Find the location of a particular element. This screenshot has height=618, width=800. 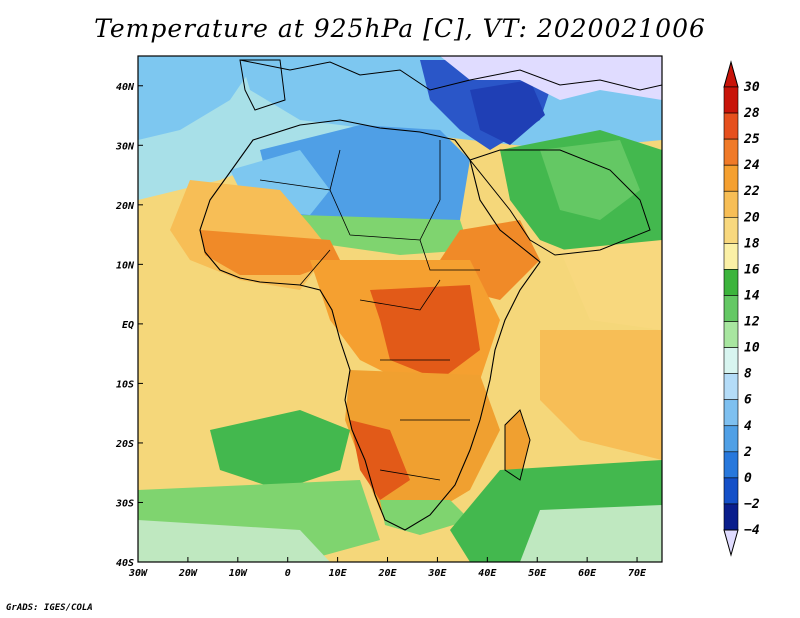

europe-outline is located at coordinates (450, 75).